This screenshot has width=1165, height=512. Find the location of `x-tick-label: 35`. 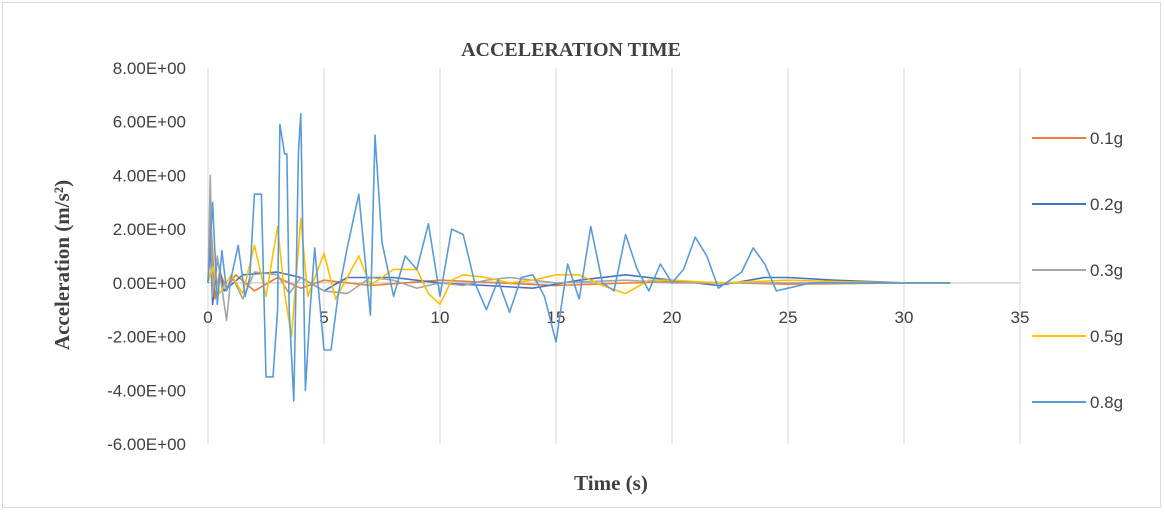

x-tick-label: 35 is located at coordinates (1020, 317).